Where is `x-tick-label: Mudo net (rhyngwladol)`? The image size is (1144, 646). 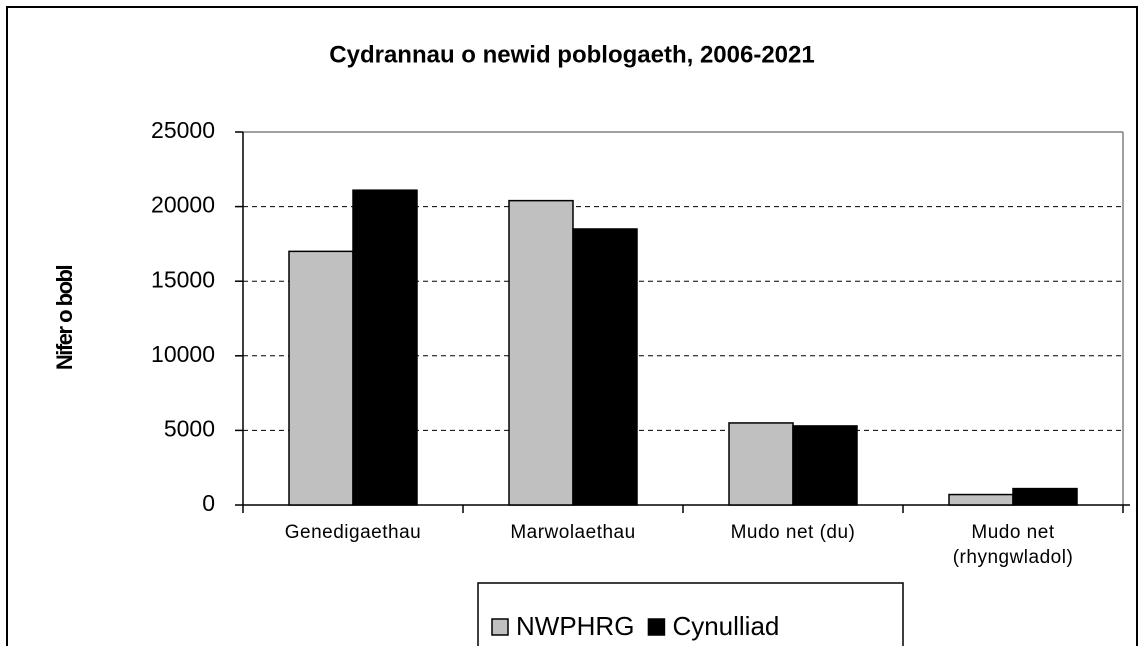 x-tick-label: Mudo net (rhyngwladol) is located at coordinates (1013, 545).